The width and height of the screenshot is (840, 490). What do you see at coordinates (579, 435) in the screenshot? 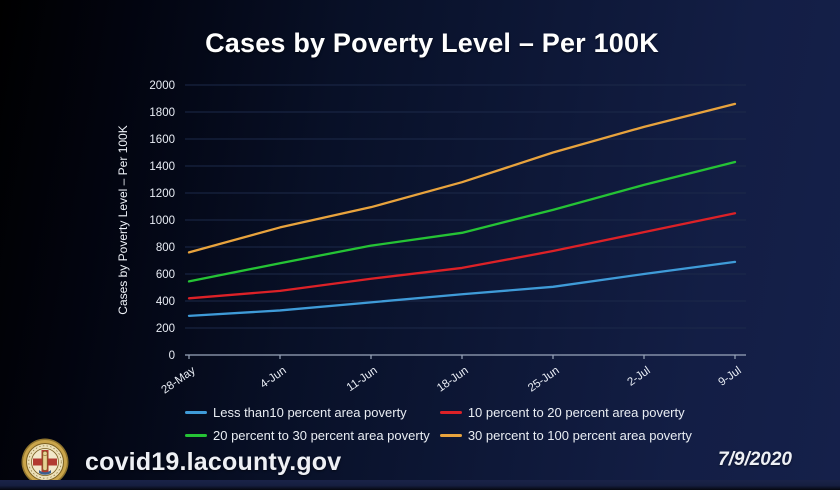
I see `legend-label: 30 percent to 100 percent area poverty` at bounding box center [579, 435].